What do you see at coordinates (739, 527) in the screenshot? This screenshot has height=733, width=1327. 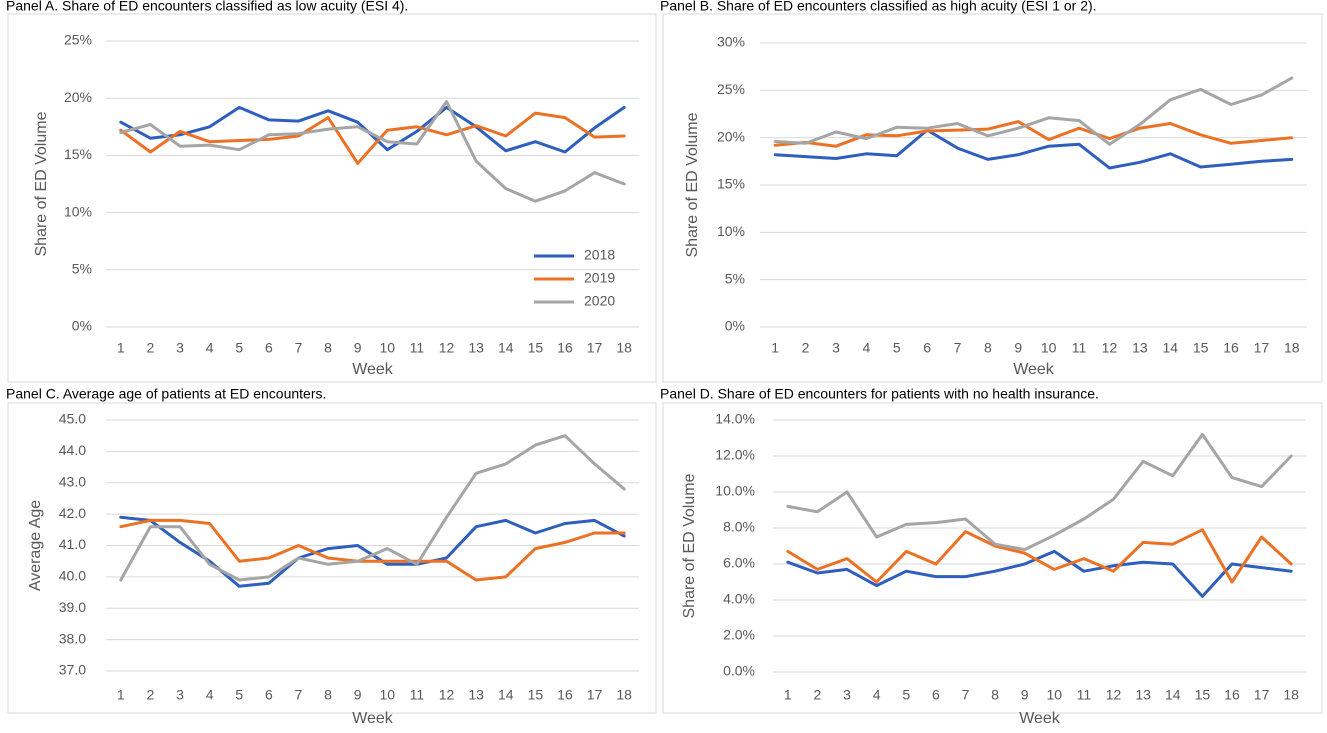 I see `y-tick-label: 8.0%` at bounding box center [739, 527].